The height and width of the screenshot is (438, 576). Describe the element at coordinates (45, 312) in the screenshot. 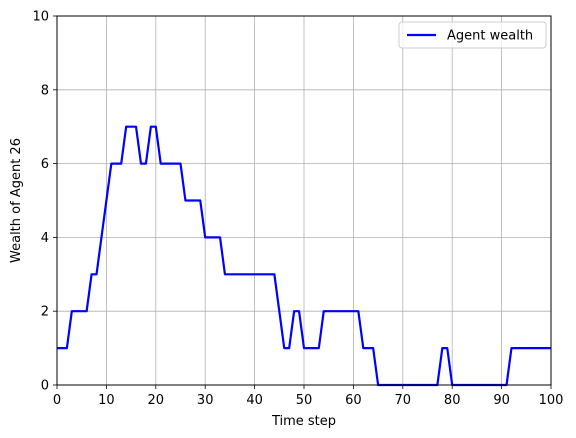

I see `y-tick-label: 2` at that location.